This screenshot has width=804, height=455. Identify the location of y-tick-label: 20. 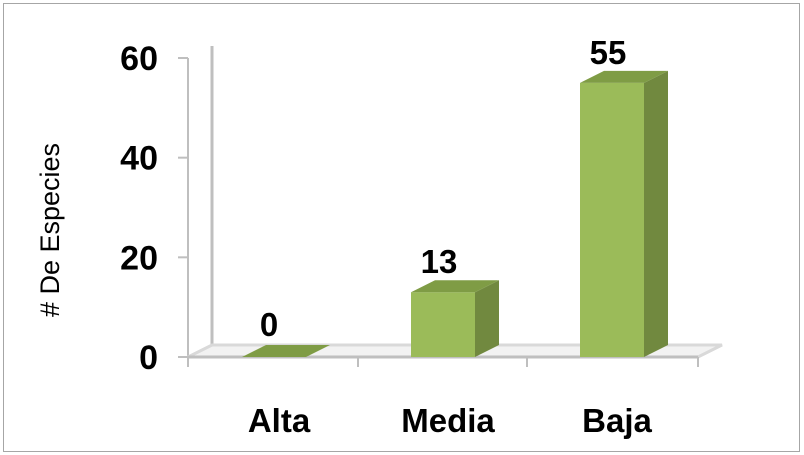
(139, 258).